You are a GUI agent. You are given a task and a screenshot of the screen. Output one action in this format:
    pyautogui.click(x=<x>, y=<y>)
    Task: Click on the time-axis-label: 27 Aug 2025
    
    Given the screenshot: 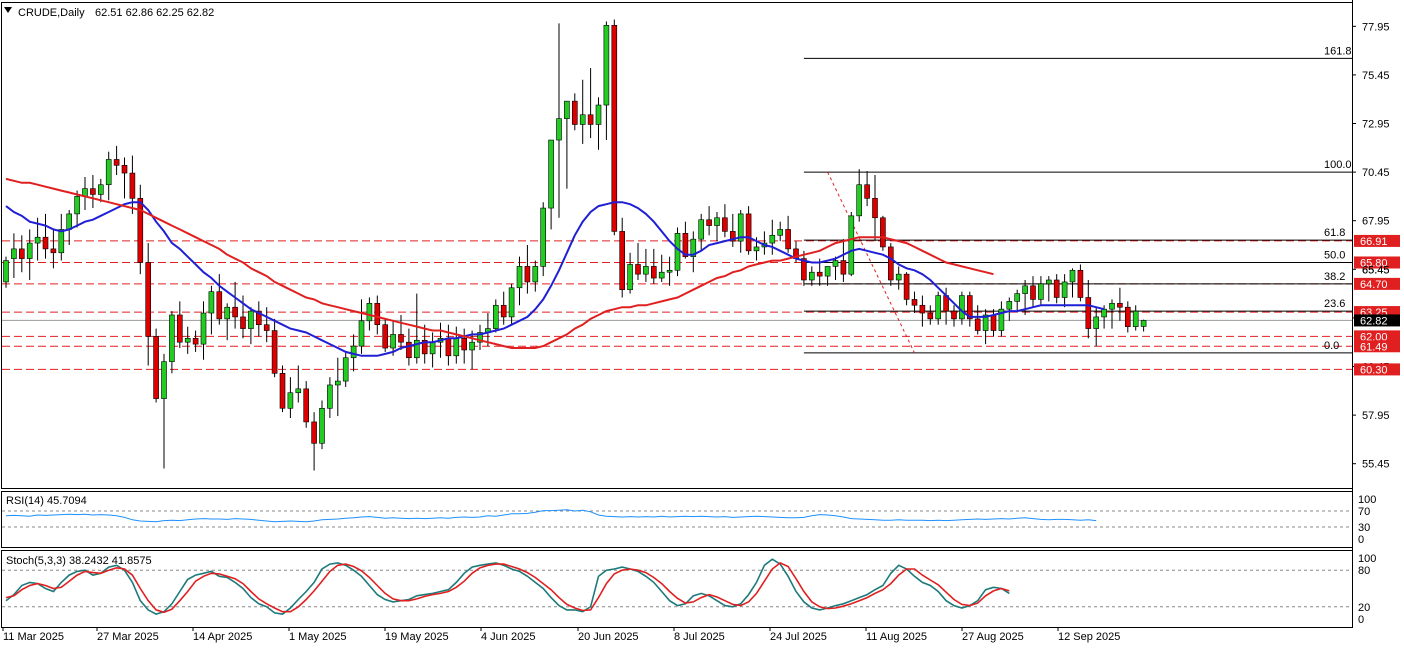 What is the action you would take?
    pyautogui.click(x=993, y=637)
    